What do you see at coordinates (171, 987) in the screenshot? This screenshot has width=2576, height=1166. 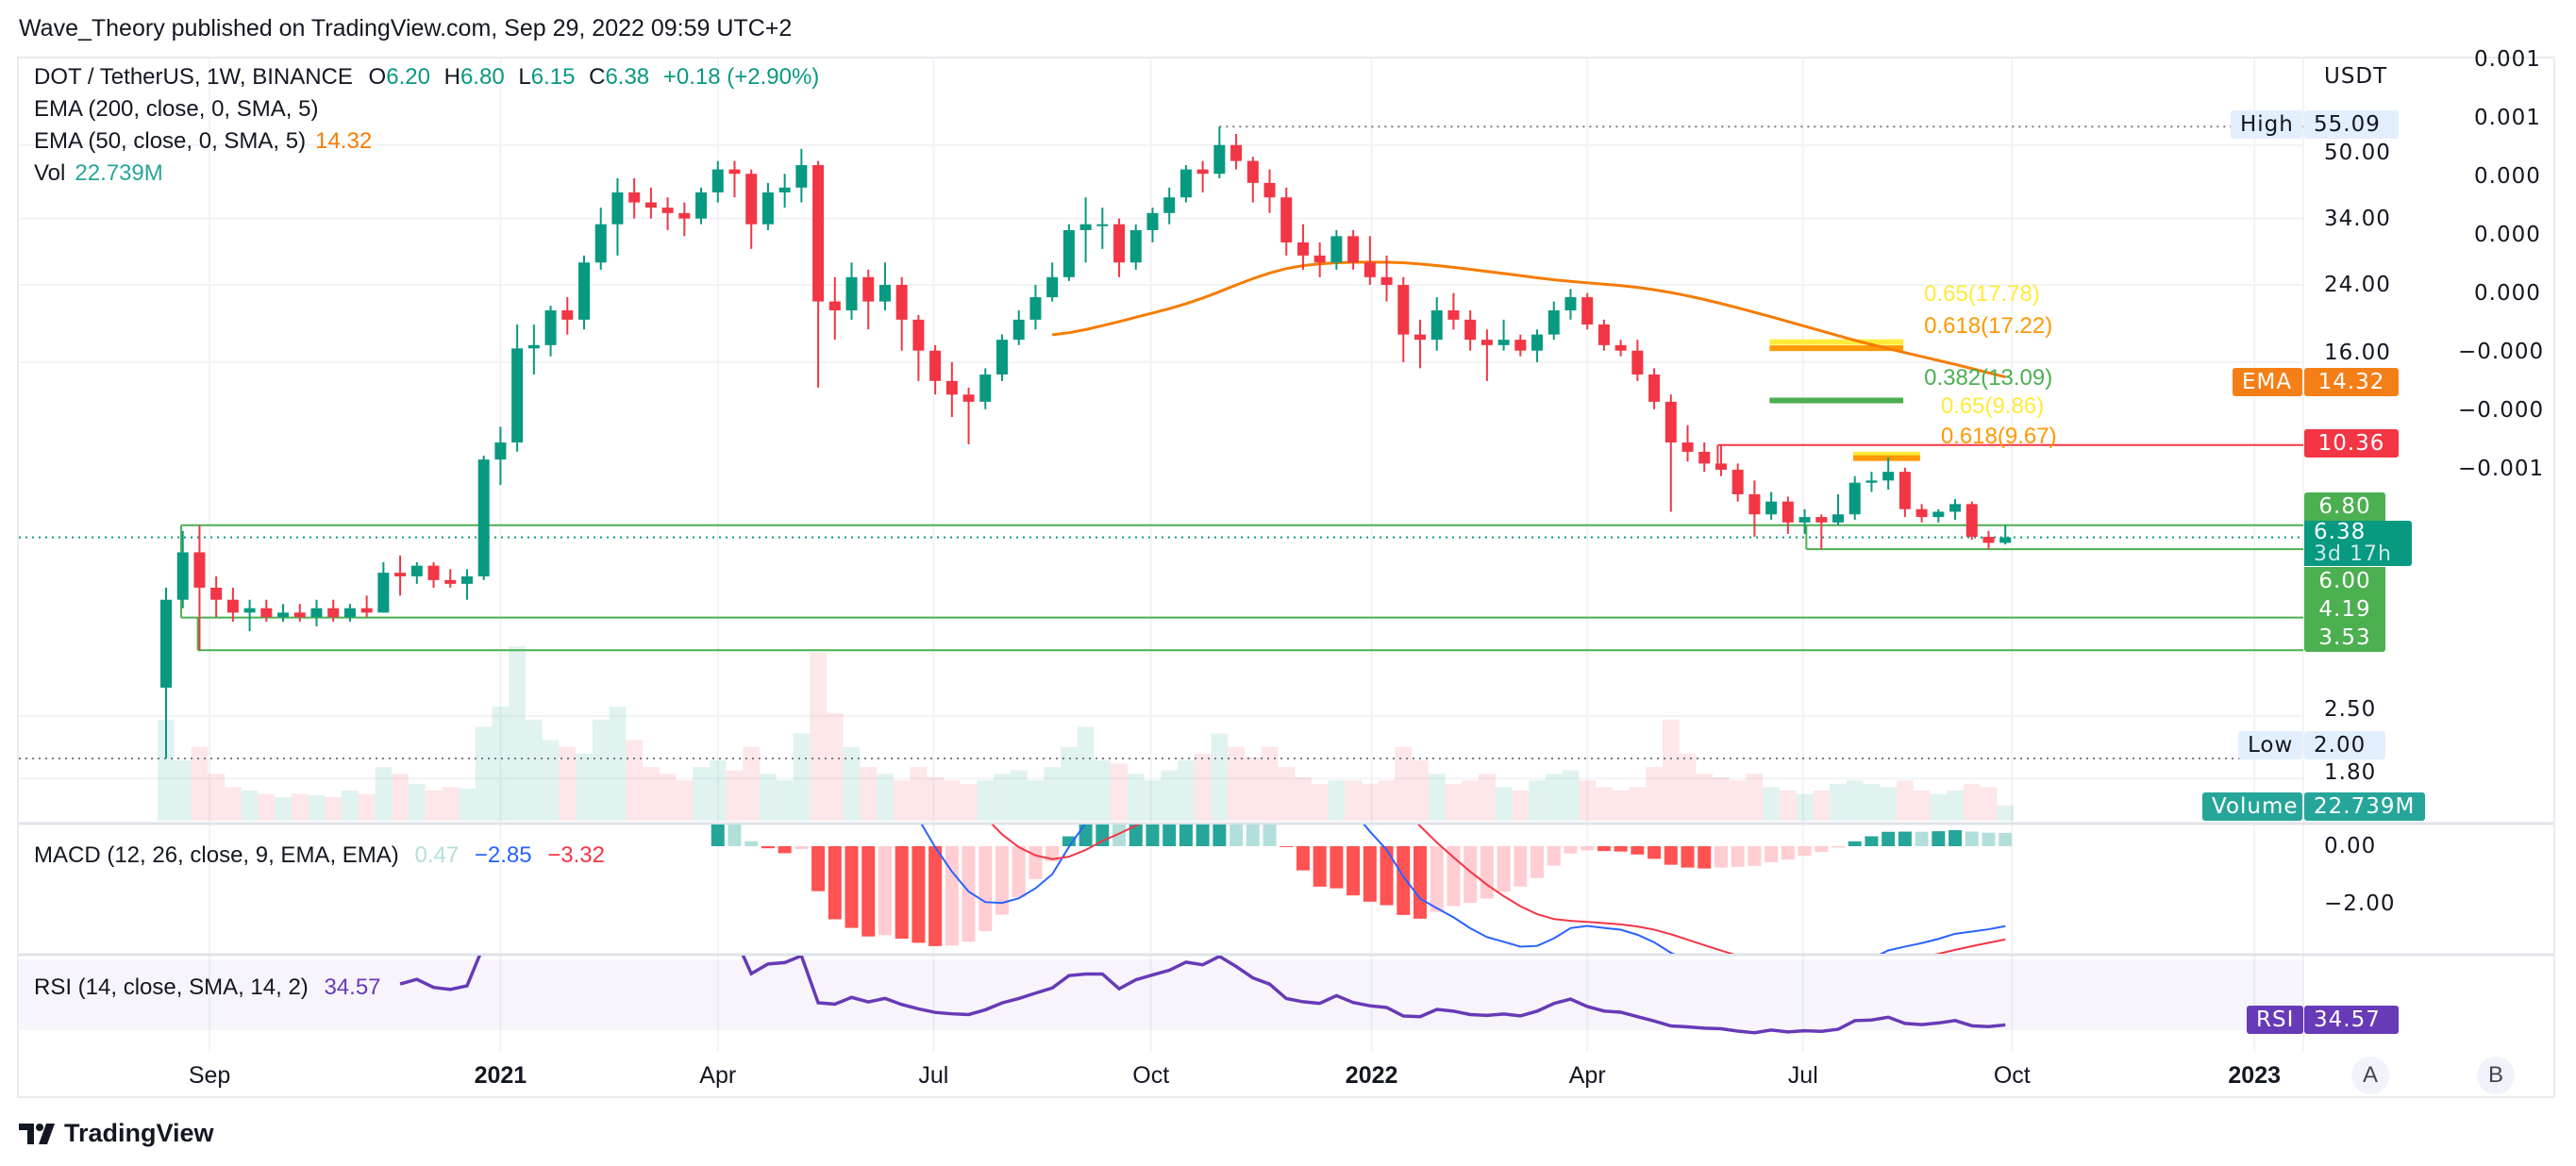 I see `rsi-title: RSI (14, close, SMA, 14, 2)` at bounding box center [171, 987].